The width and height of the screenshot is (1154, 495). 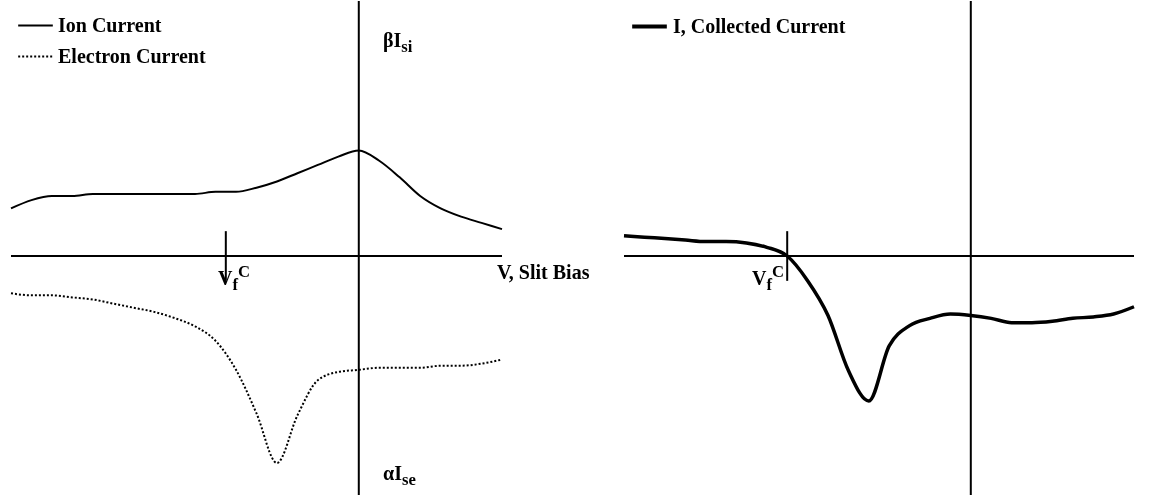 I want to click on legend-label: I, Collected Current, so click(x=759, y=25).